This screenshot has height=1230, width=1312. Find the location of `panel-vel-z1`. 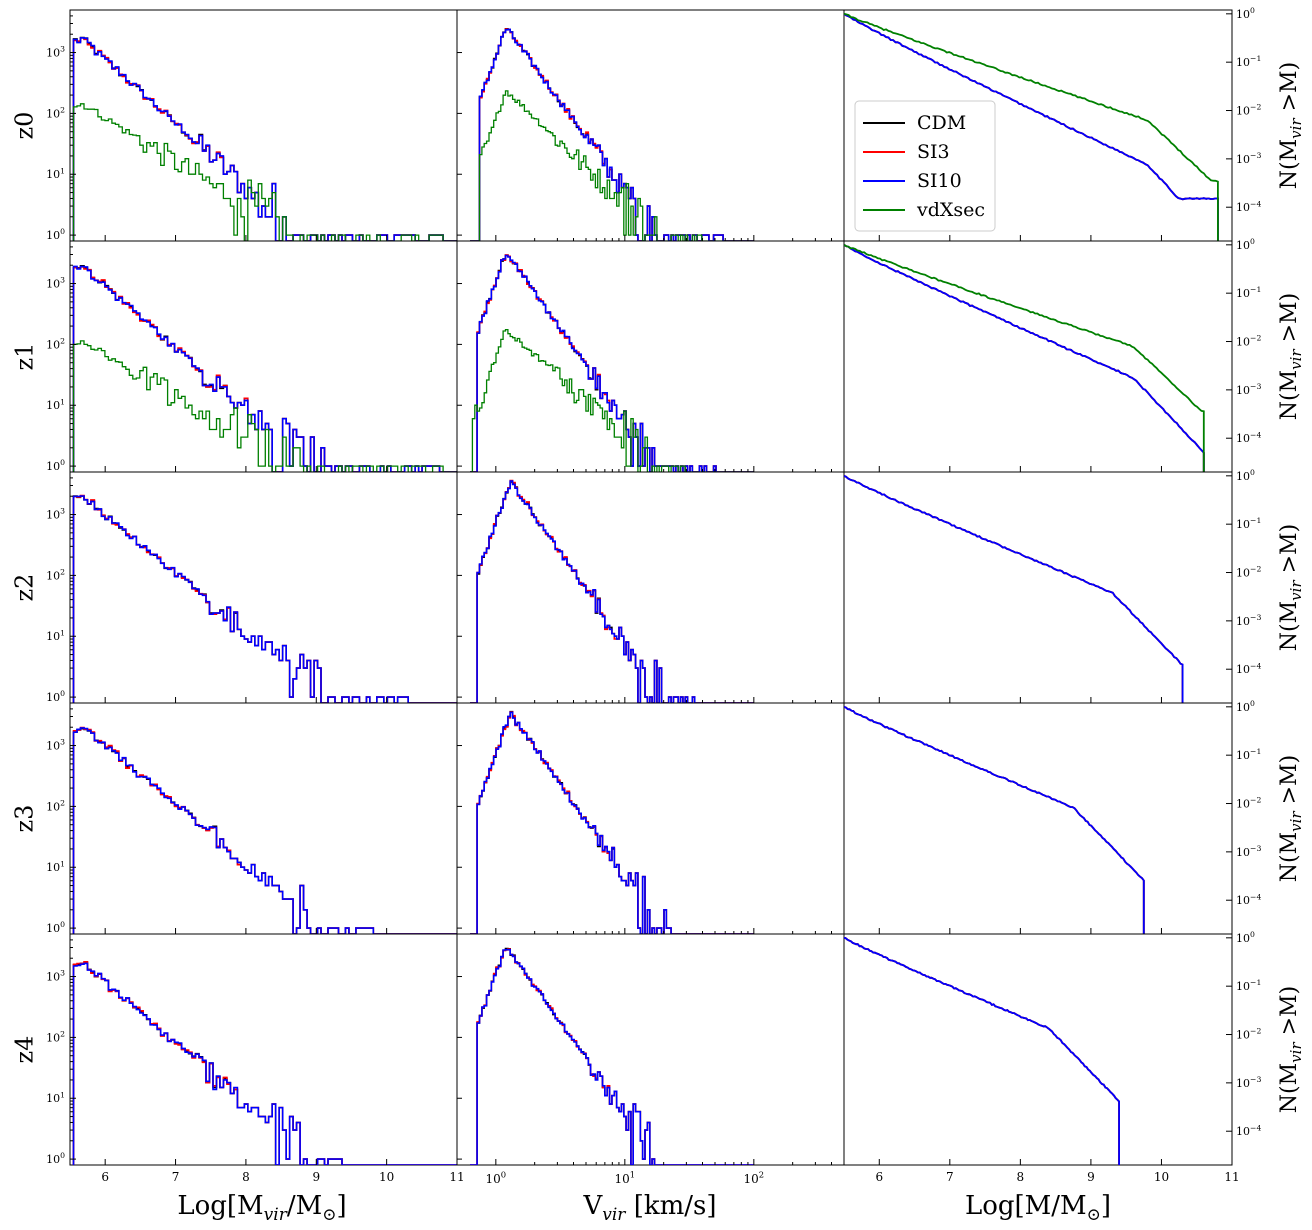

panel-vel-z1 is located at coordinates (650, 356).